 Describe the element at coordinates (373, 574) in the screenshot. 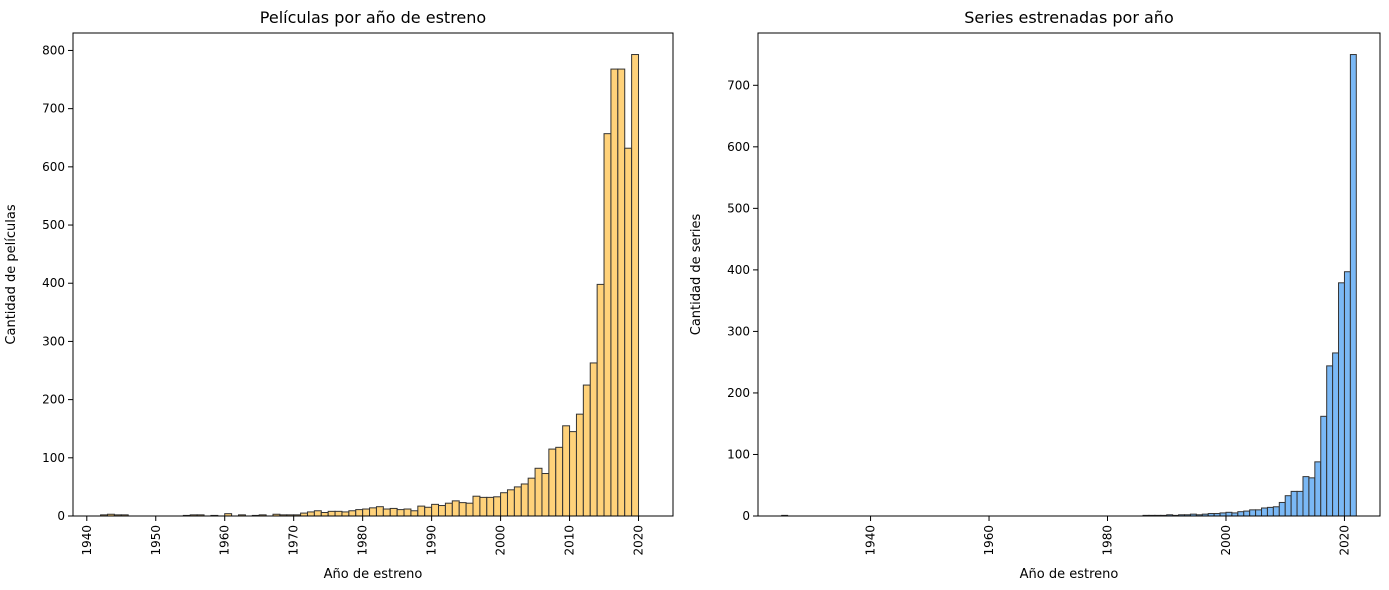

I see `movies-x-axis-label: Año de estreno` at that location.